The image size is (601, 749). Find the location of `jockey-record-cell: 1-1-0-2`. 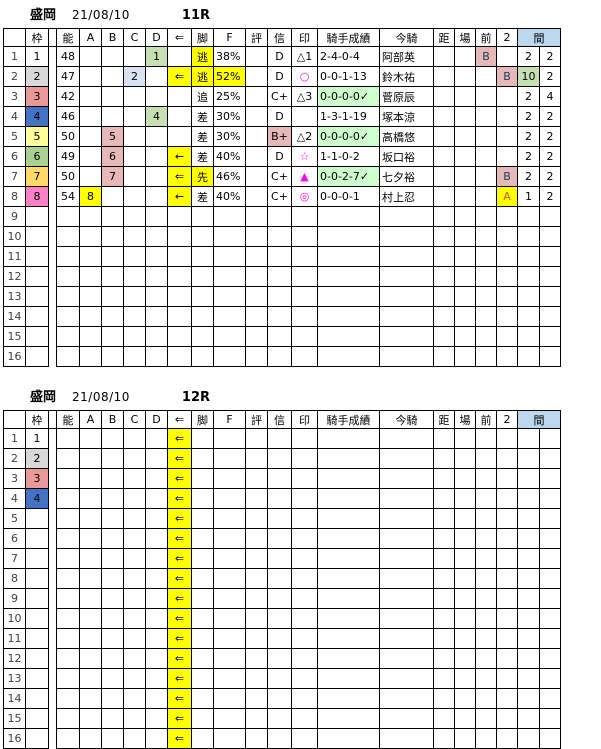

jockey-record-cell: 1-1-0-2 is located at coordinates (348, 156).